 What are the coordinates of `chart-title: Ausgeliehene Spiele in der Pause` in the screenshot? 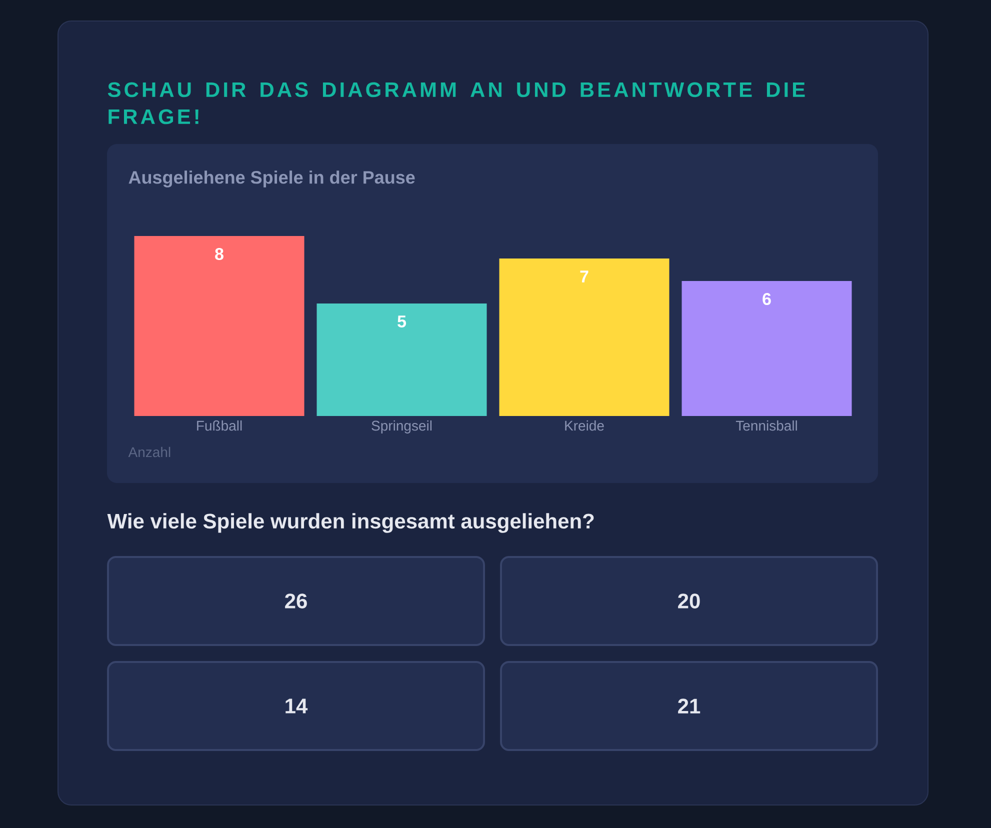 It's located at (271, 179).